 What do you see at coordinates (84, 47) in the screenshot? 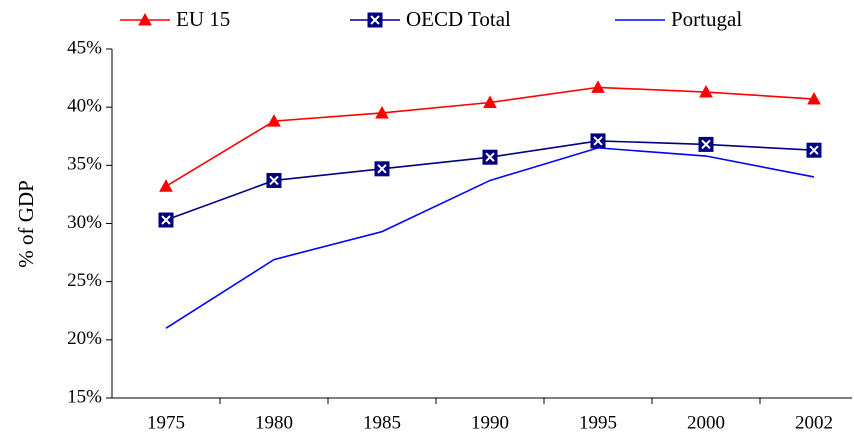
I see `y-tick-label: 45%` at bounding box center [84, 47].